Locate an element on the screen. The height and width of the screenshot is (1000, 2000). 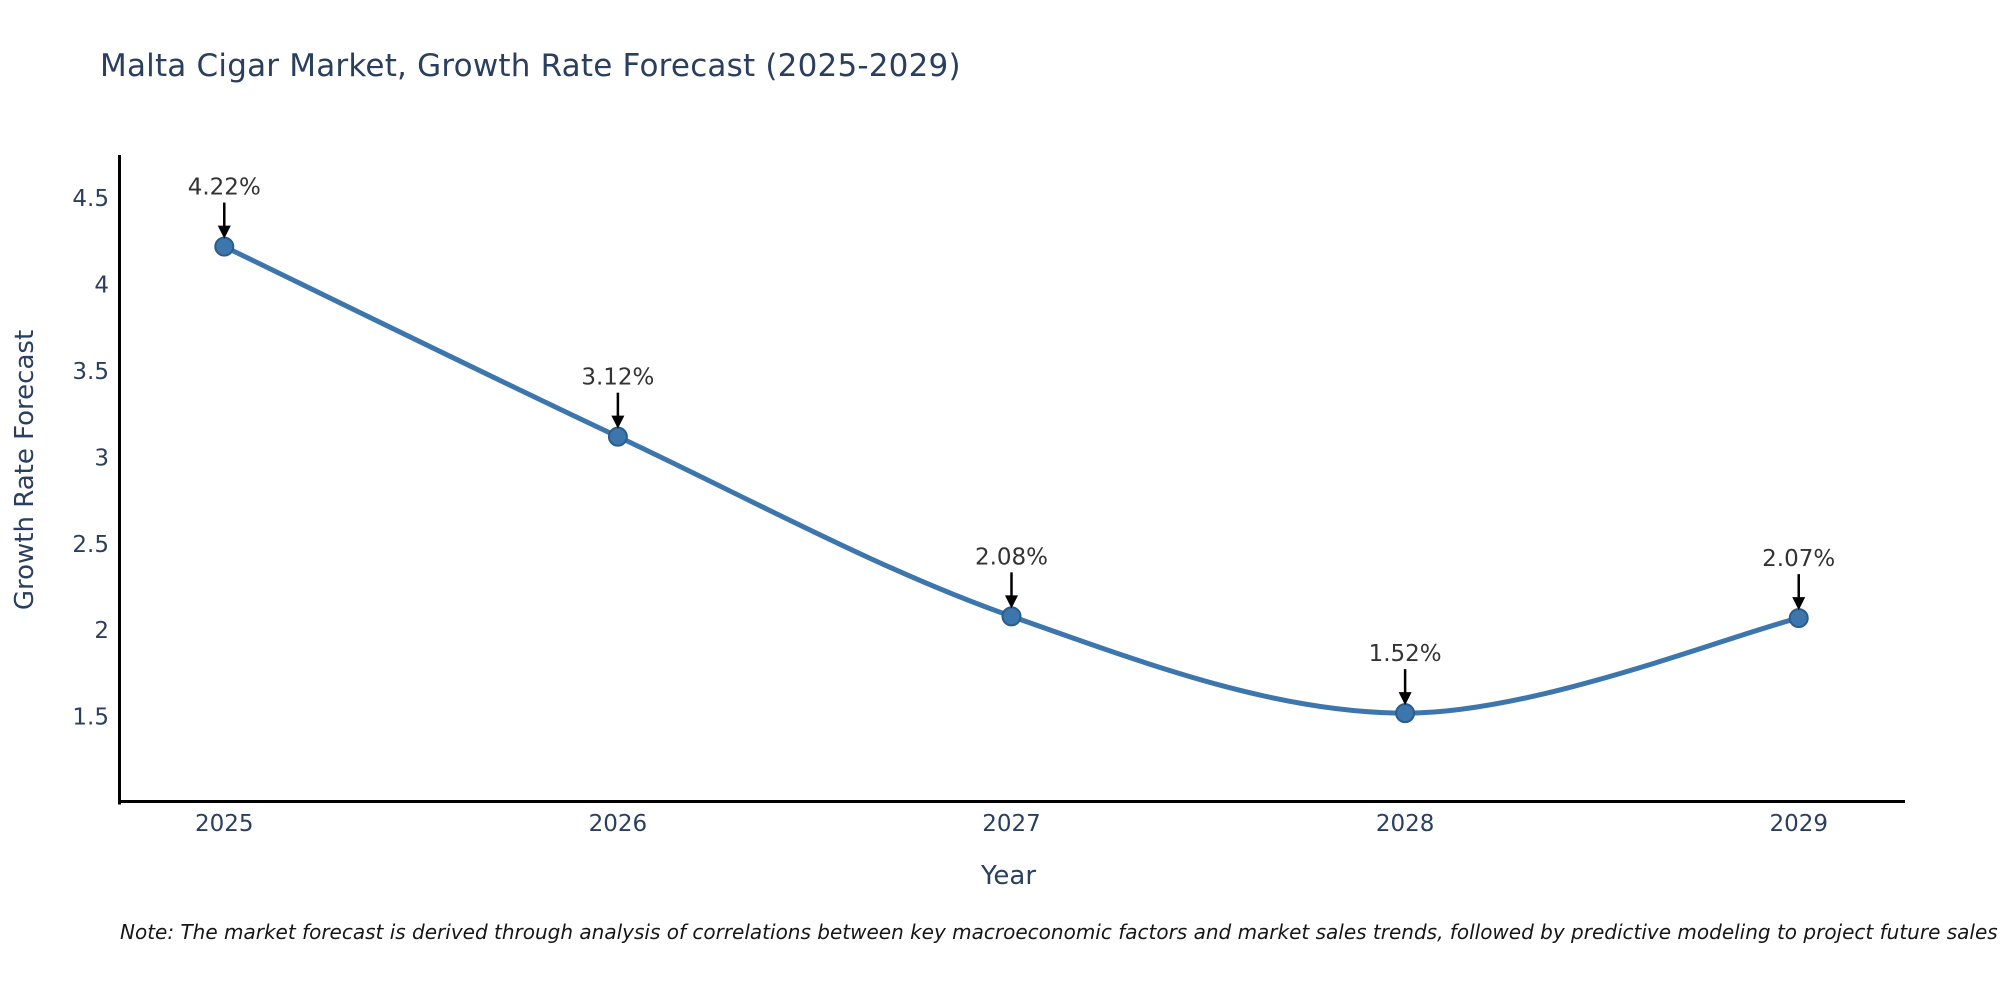
point-value-label: 4.22% is located at coordinates (224, 188).